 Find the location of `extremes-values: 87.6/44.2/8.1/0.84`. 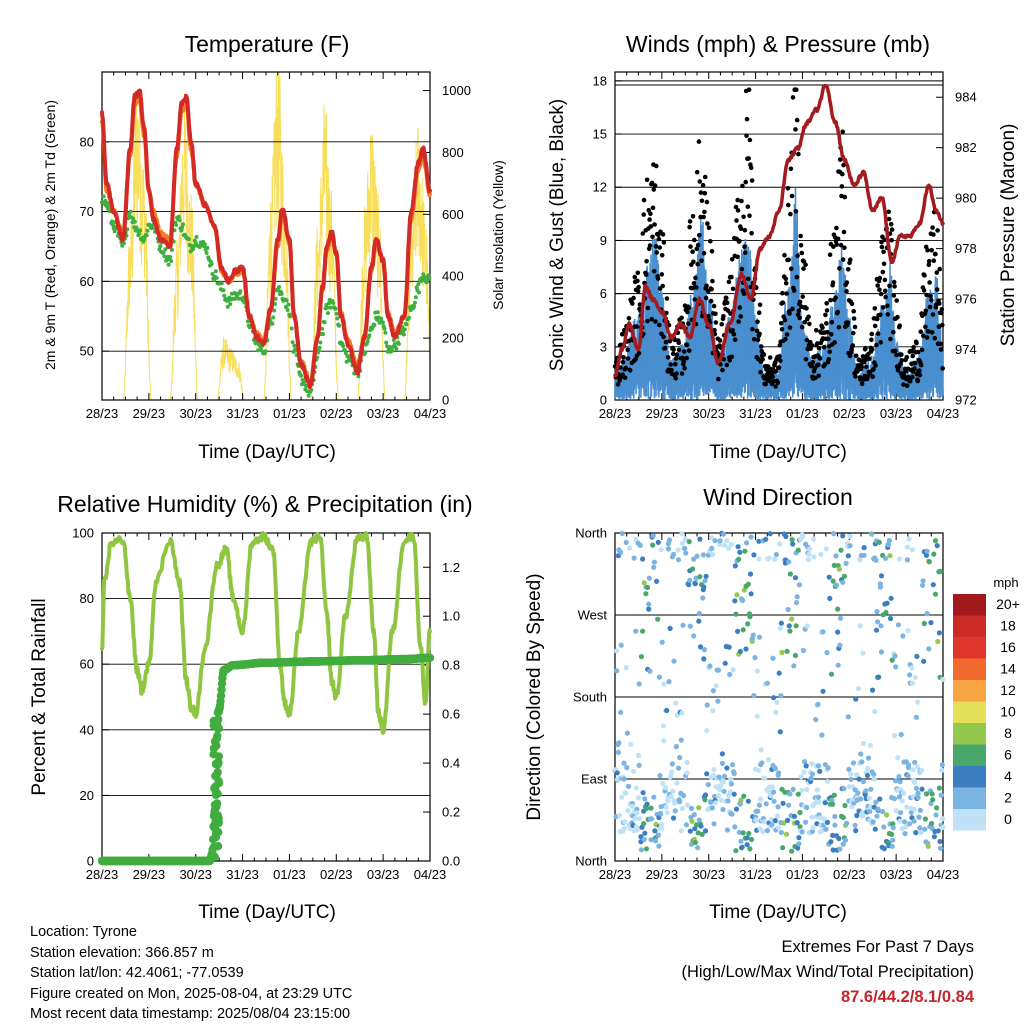

extremes-values: 87.6/44.2/8.1/0.84 is located at coordinates (907, 997).